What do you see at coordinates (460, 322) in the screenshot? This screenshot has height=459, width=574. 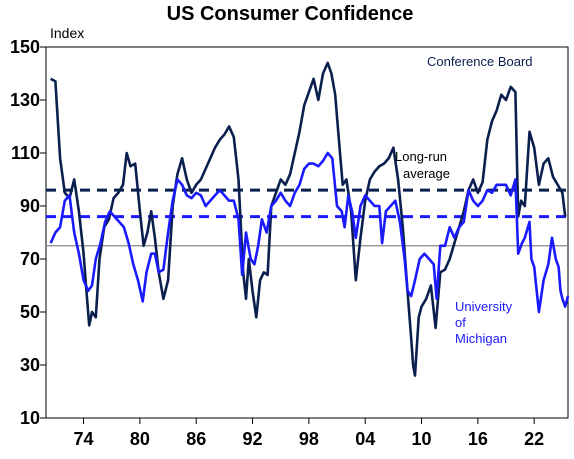 I see `michigan-label-2: of` at bounding box center [460, 322].